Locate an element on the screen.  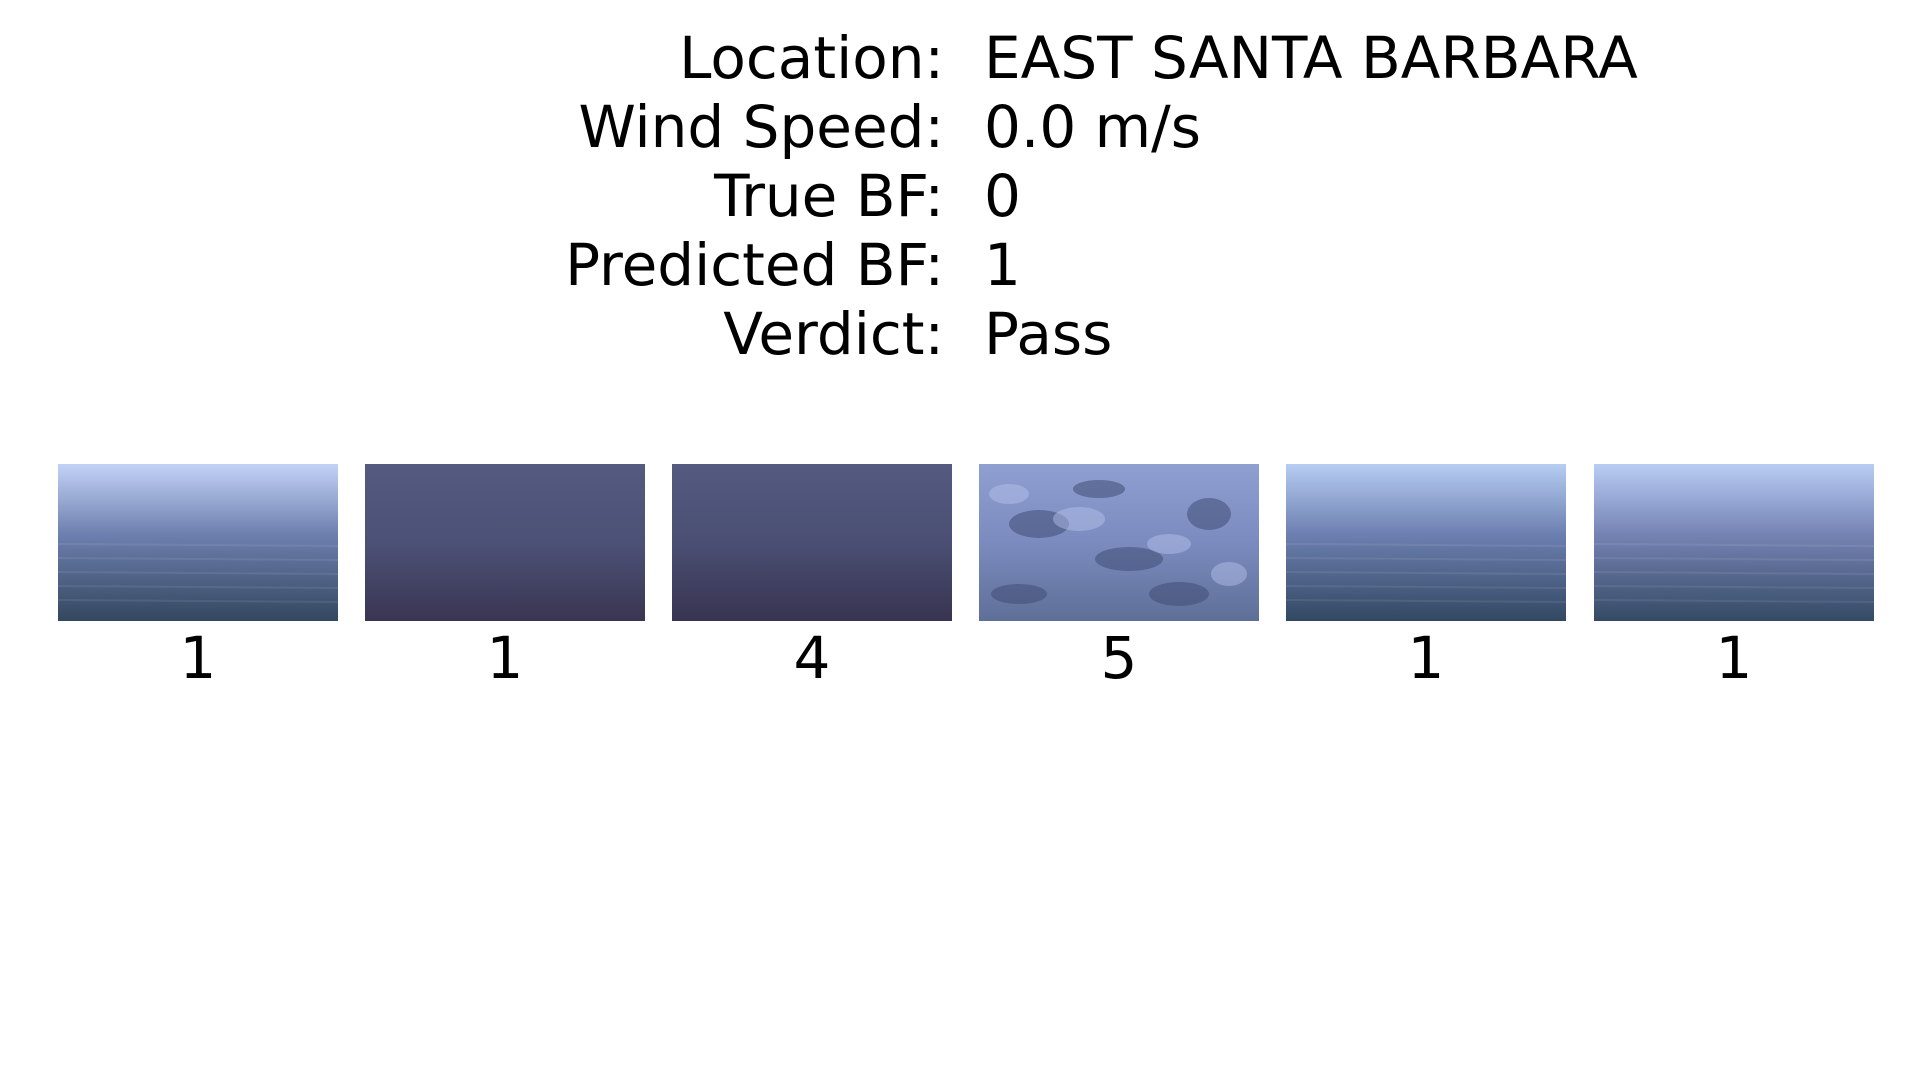
wind-speed-label: Wind Speed: is located at coordinates (761, 127).